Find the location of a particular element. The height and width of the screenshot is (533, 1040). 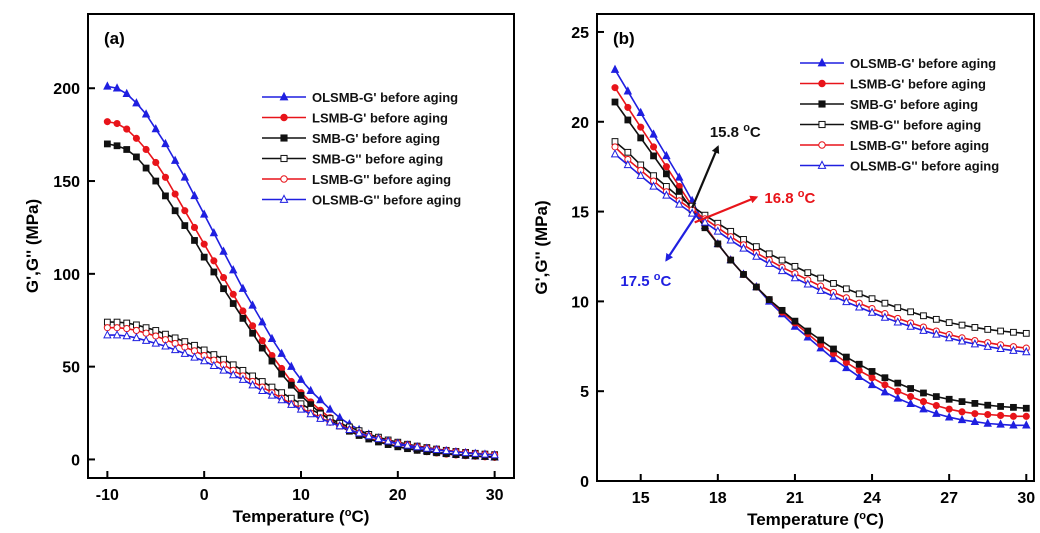

y-tick-label: 0 is located at coordinates (75, 460).